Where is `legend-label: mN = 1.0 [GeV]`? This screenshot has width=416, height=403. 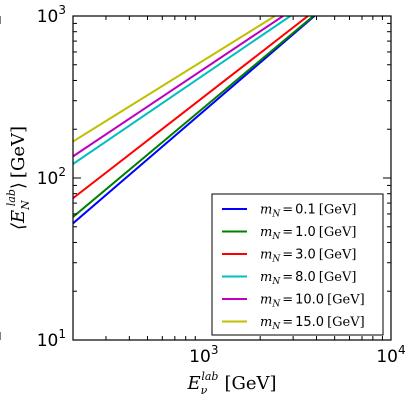
legend-label: mN = 1.0 [GeV] is located at coordinates (308, 233).